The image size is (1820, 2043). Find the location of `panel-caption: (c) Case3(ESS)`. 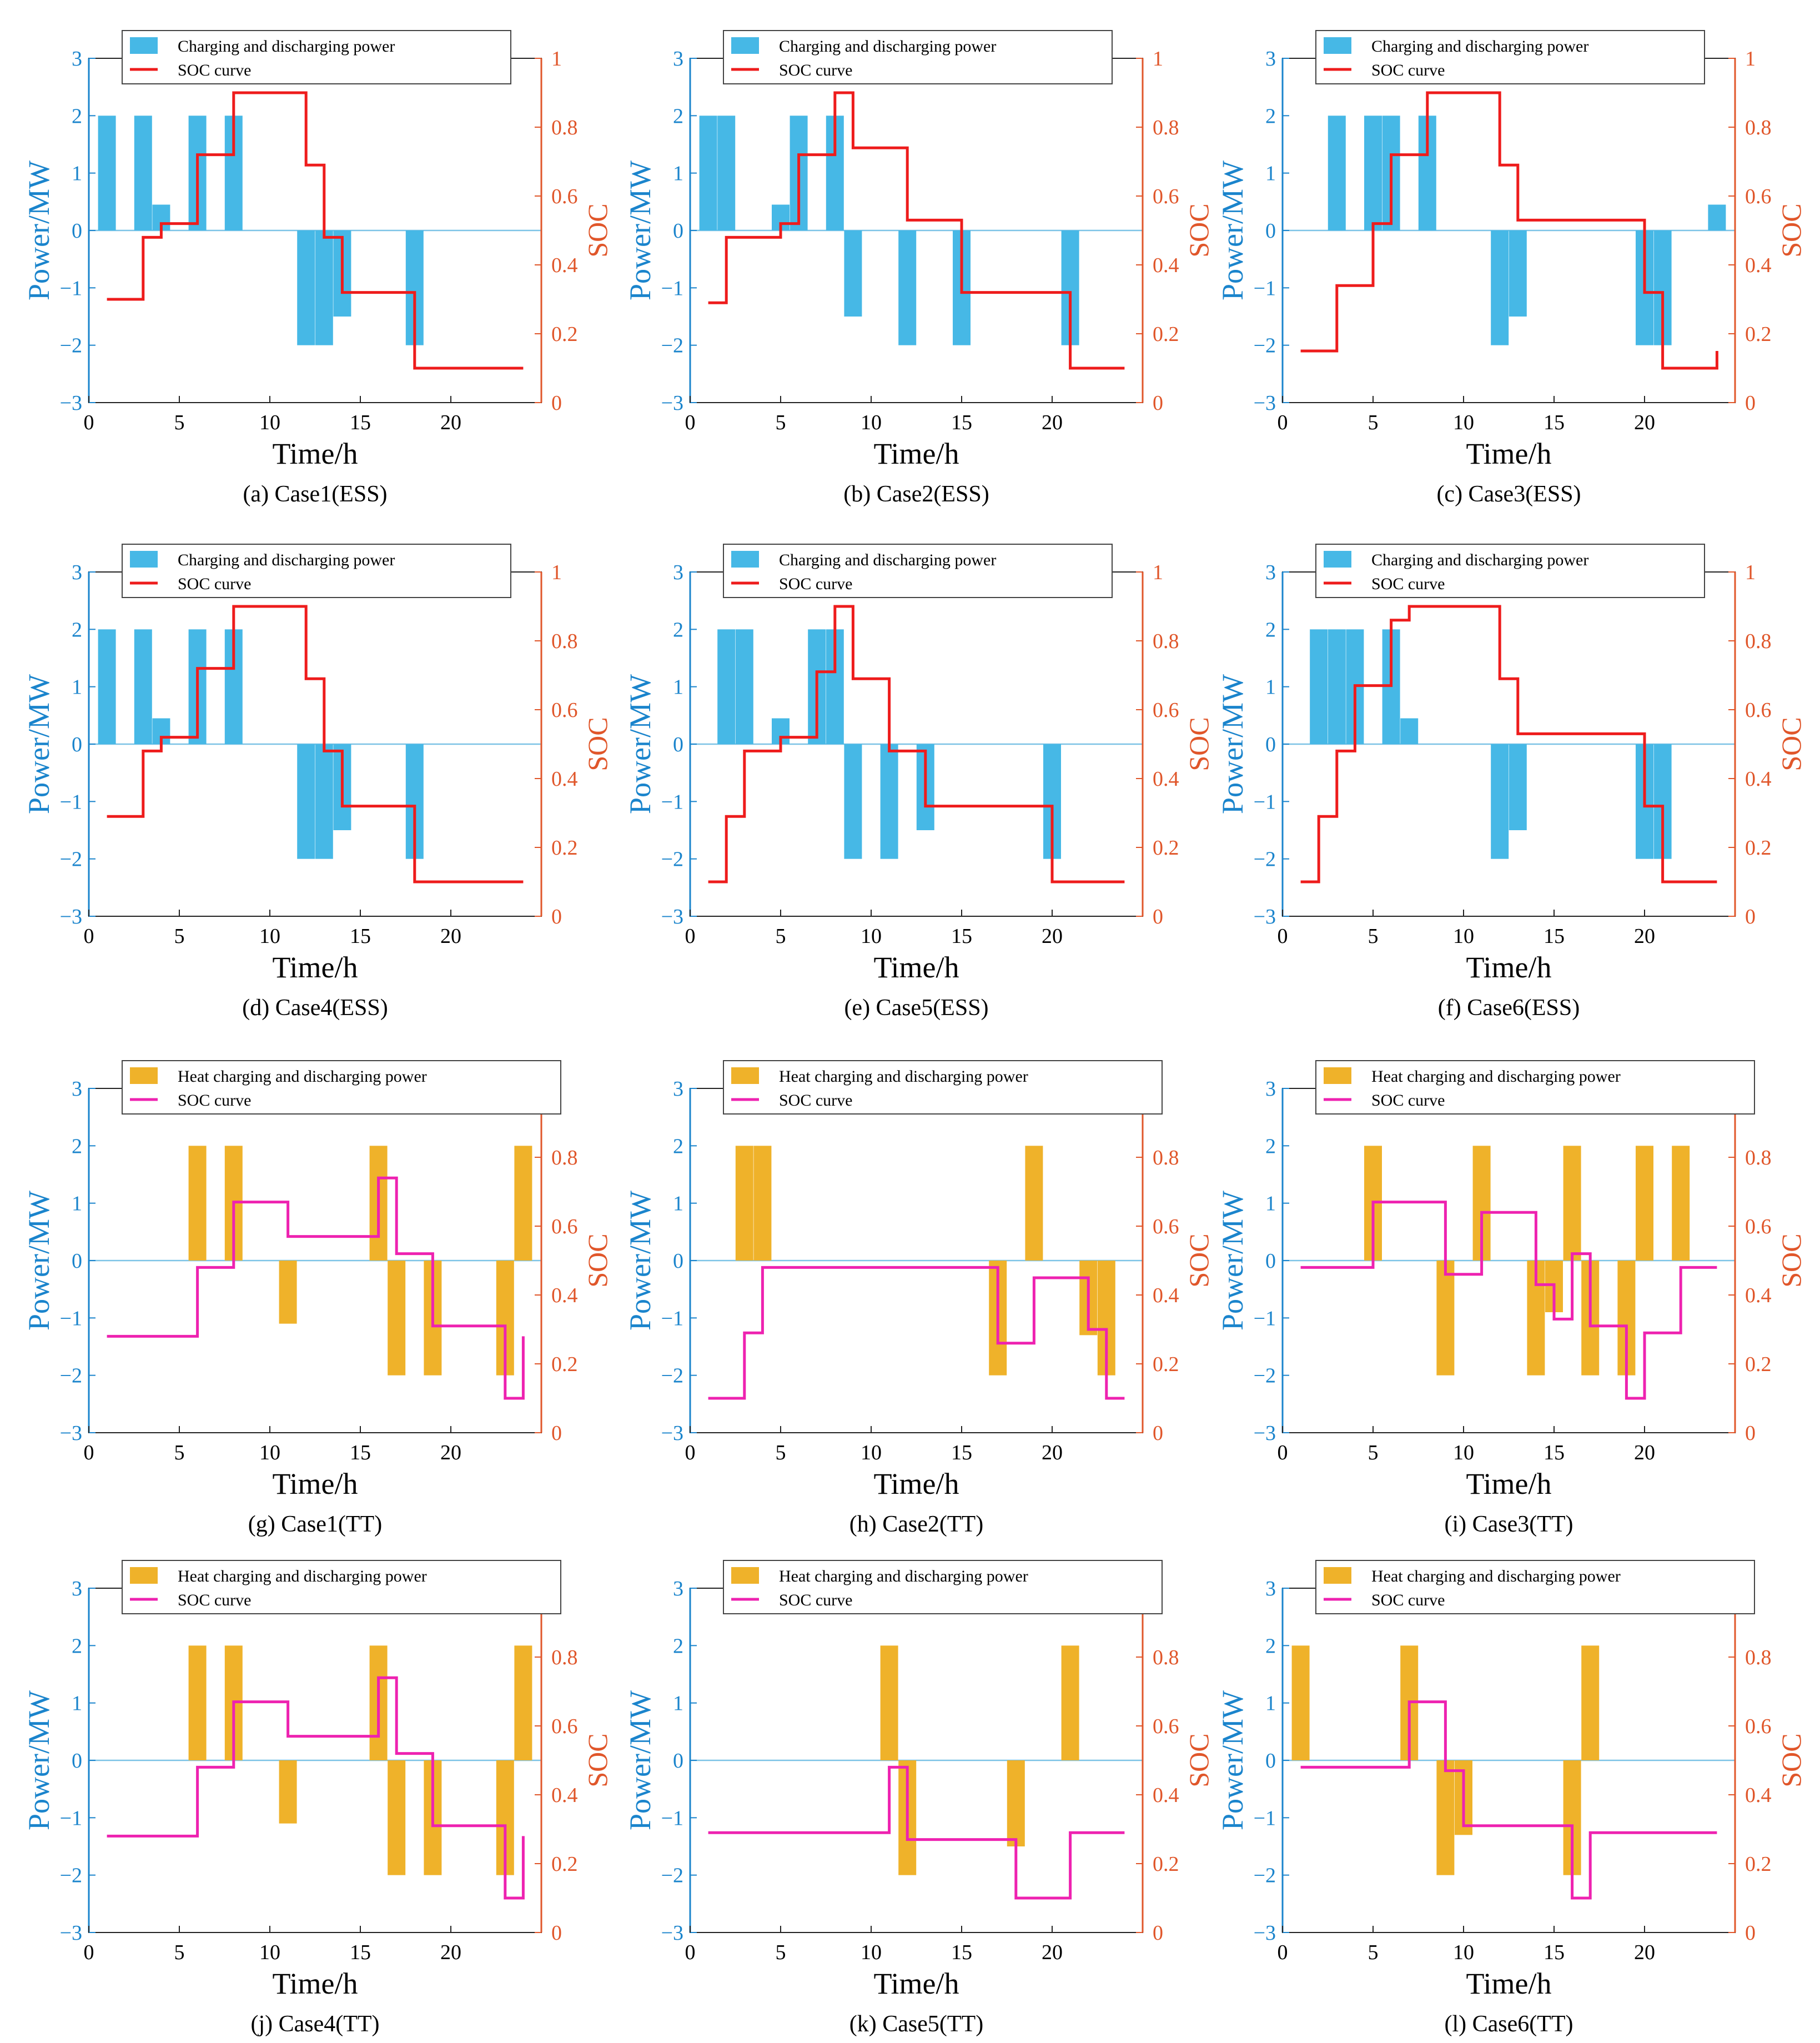

panel-caption: (c) Case3(ESS) is located at coordinates (1508, 494).